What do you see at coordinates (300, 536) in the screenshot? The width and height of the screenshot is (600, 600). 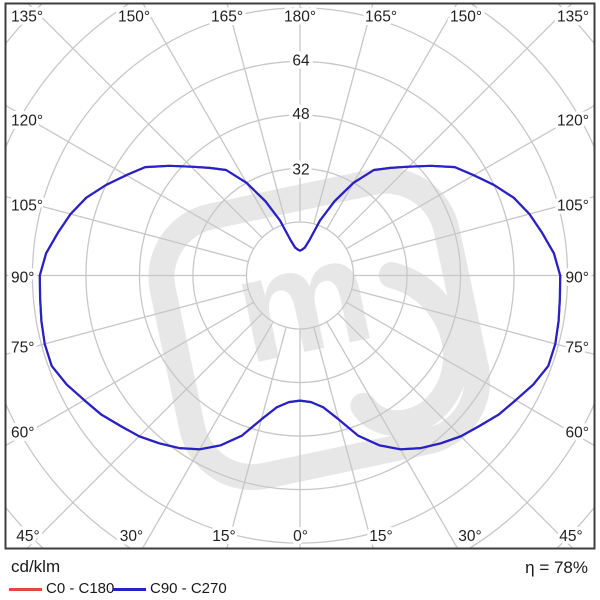 I see `angle-label-bottom: 0°` at bounding box center [300, 536].